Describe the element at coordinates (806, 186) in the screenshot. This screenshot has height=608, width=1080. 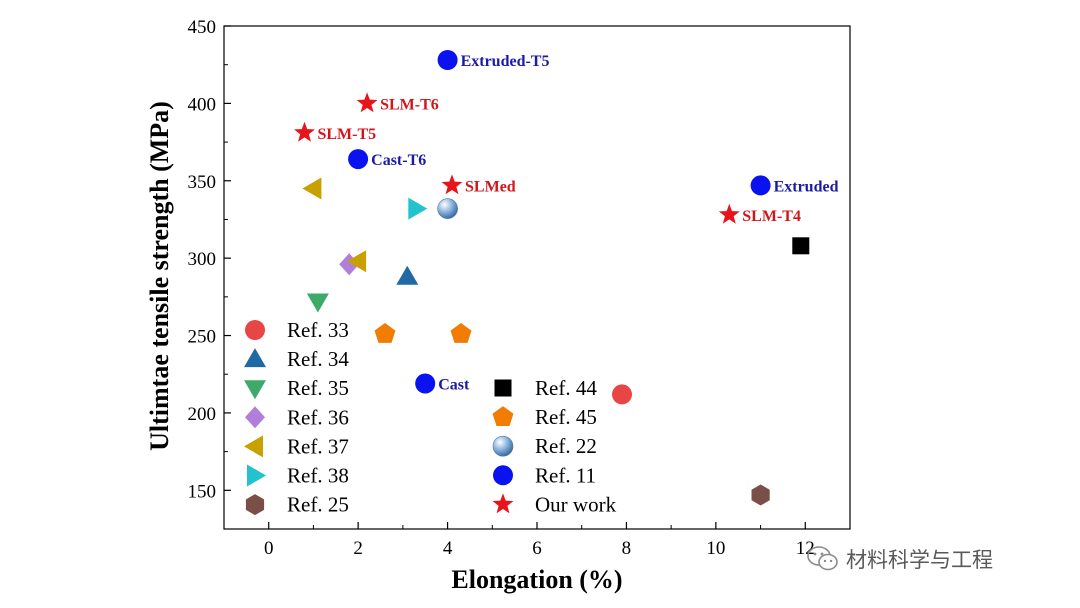
I see `point-label: Extruded` at that location.